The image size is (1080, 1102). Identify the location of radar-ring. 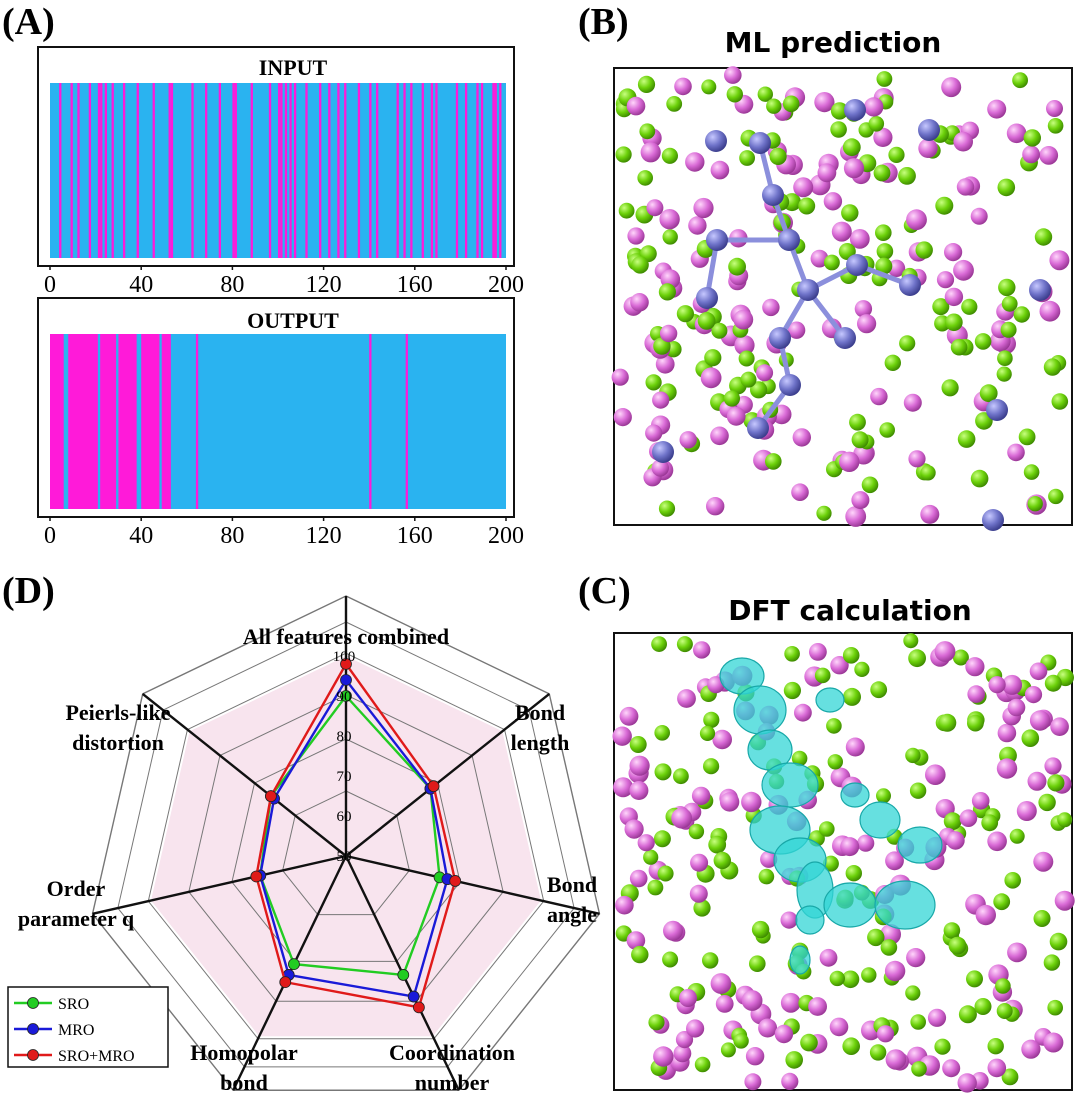
(346, 853).